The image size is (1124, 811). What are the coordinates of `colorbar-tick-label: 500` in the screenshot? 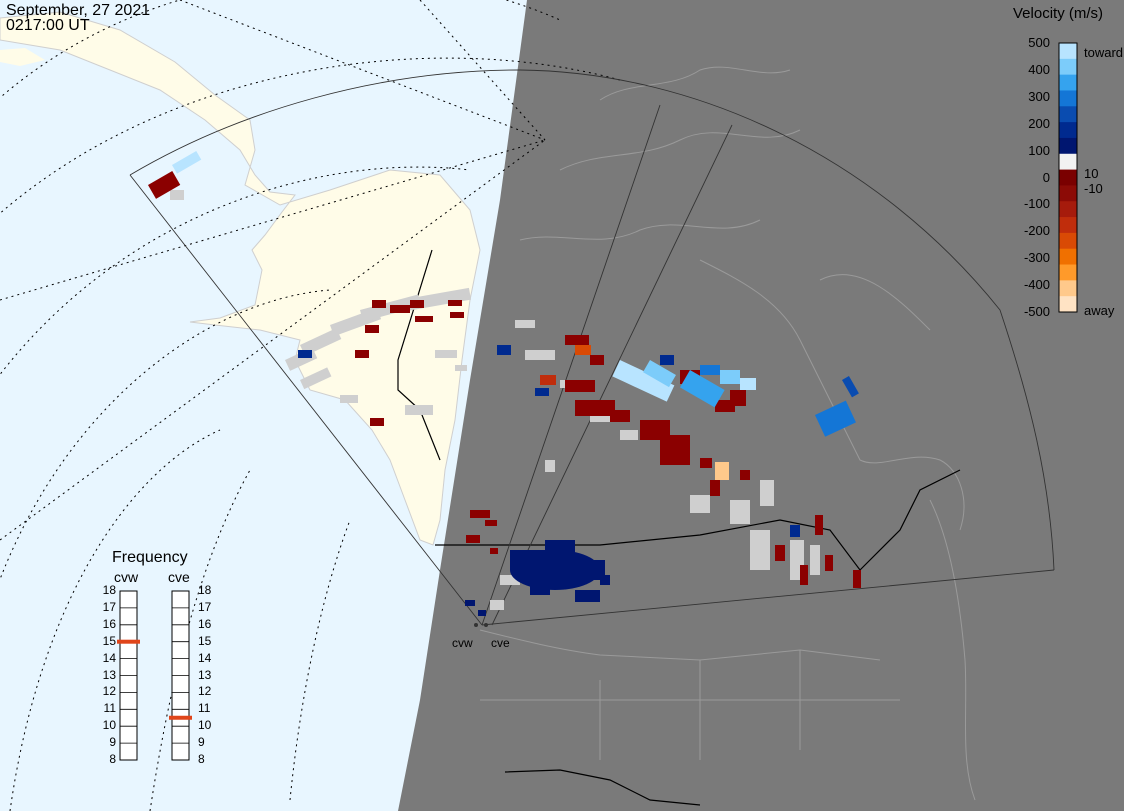 It's located at (1039, 42).